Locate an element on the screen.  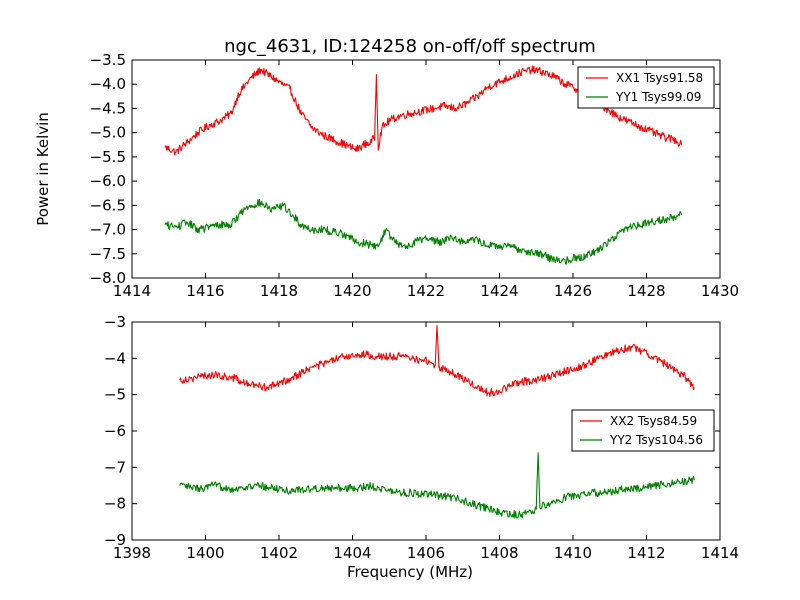
x-tick-label: 1402 is located at coordinates (279, 553).